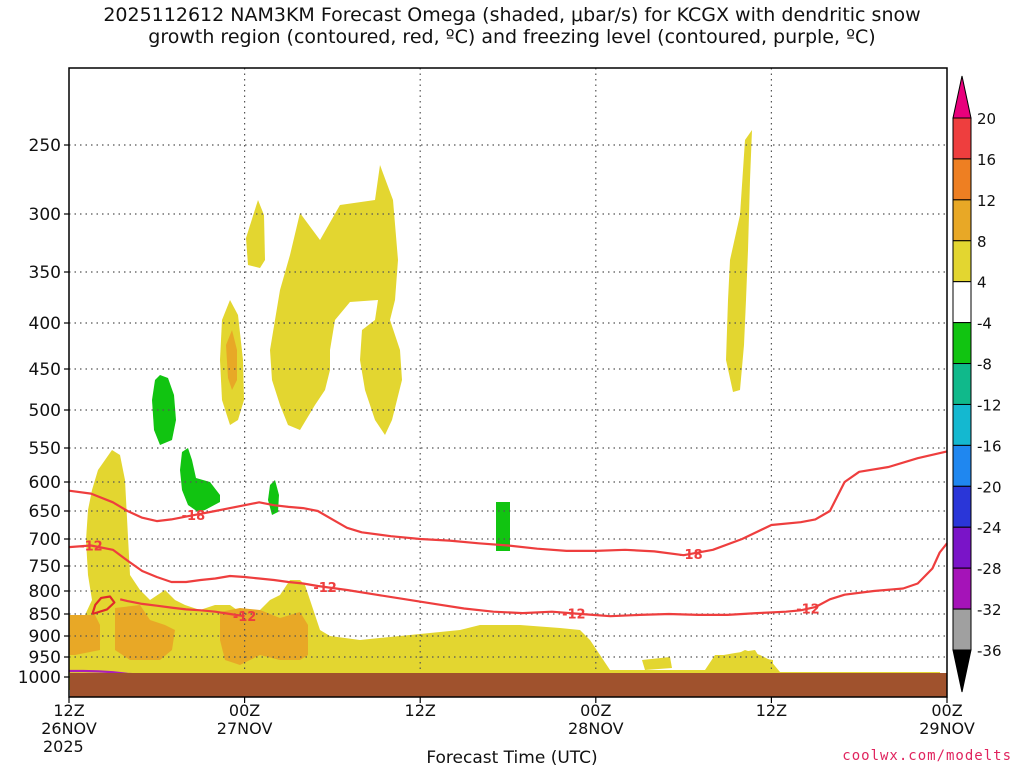 The width and height of the screenshot is (1024, 768). I want to click on y-tick-label: 650, so click(45, 512).